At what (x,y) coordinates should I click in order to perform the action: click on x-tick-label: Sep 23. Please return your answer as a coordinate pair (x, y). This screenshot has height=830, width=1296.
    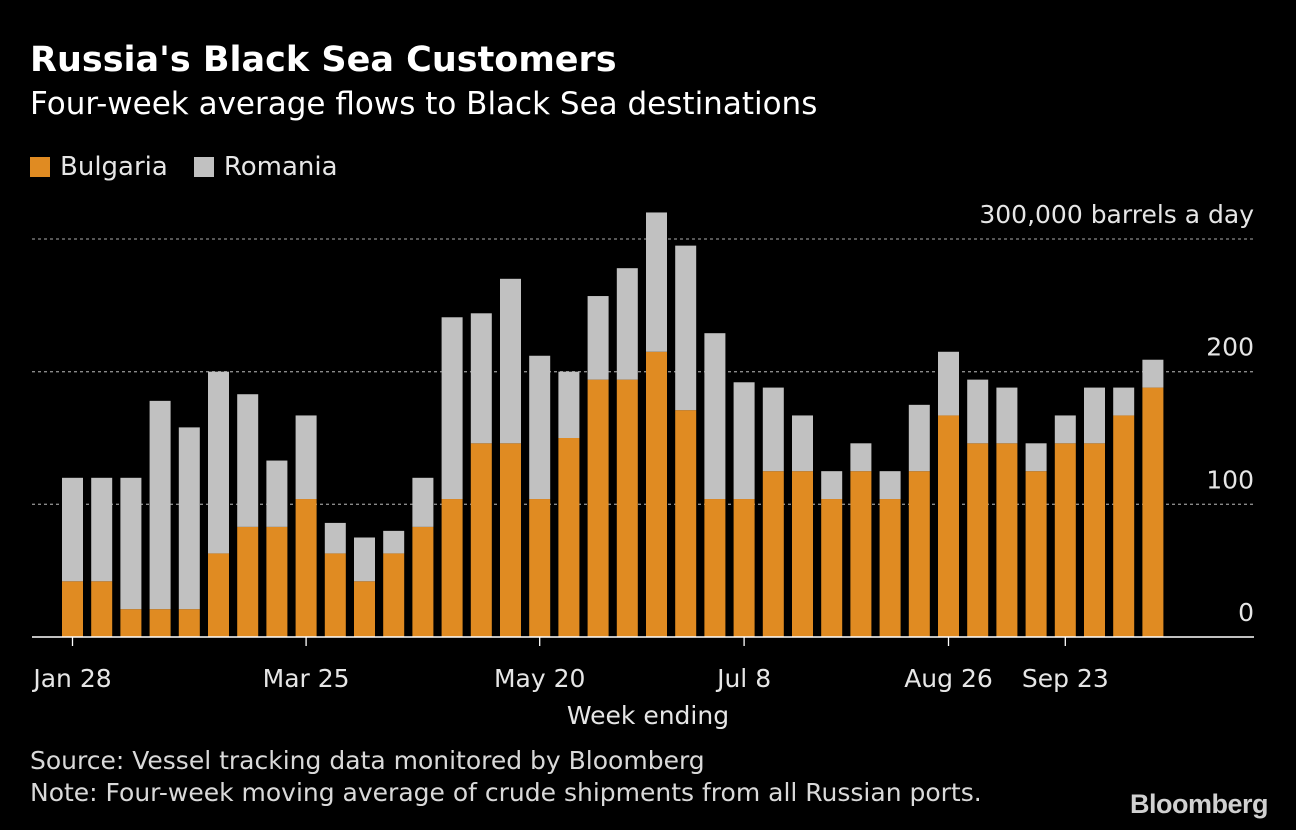
    Looking at the image, I should click on (1065, 678).